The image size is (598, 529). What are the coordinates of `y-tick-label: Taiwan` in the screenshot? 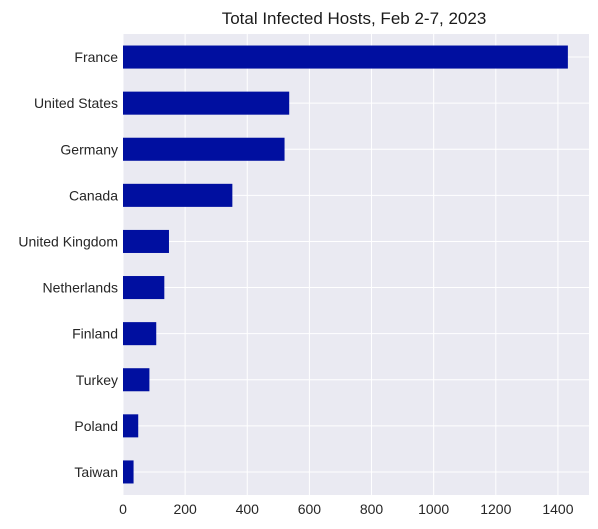 It's located at (96, 472).